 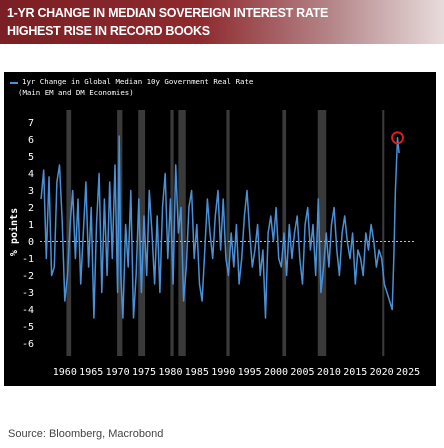 What do you see at coordinates (31, 242) in the screenshot?
I see `y-tick-label: 0` at bounding box center [31, 242].